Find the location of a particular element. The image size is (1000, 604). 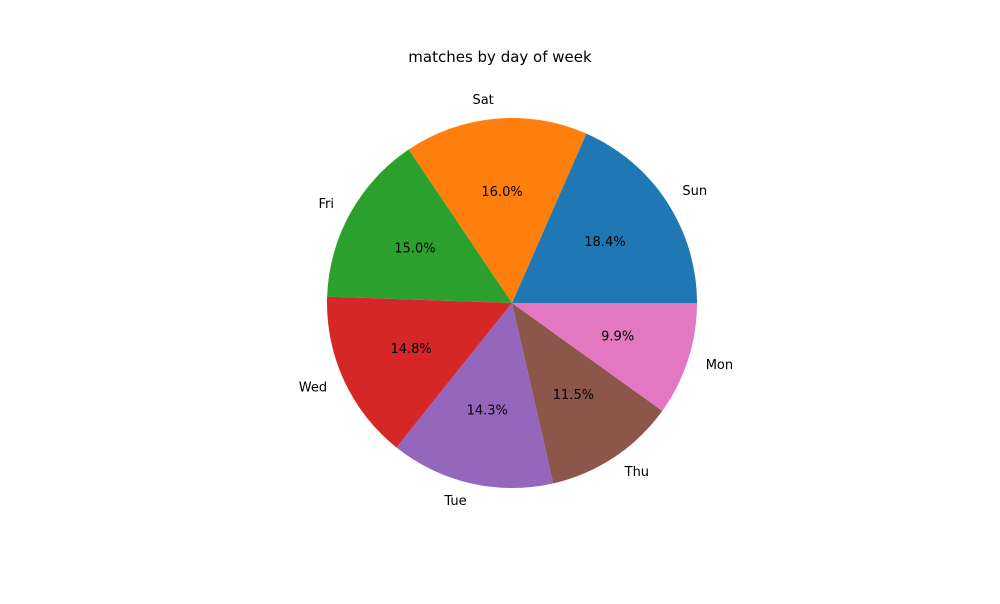

pie-slice-mon is located at coordinates (604, 357).